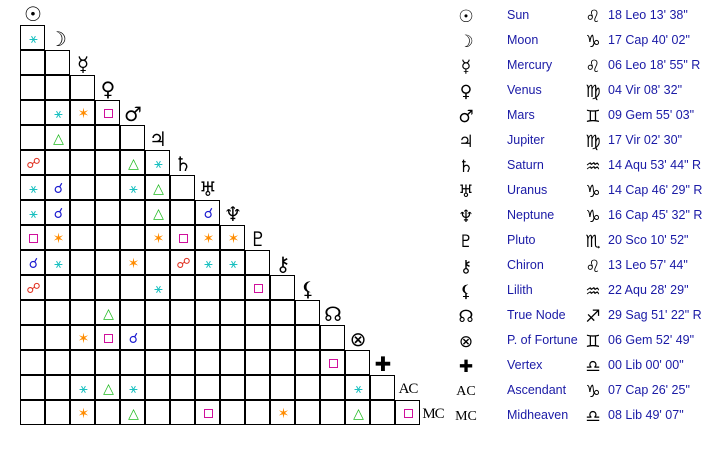  I want to click on moon-icon: ☽, so click(58, 39).